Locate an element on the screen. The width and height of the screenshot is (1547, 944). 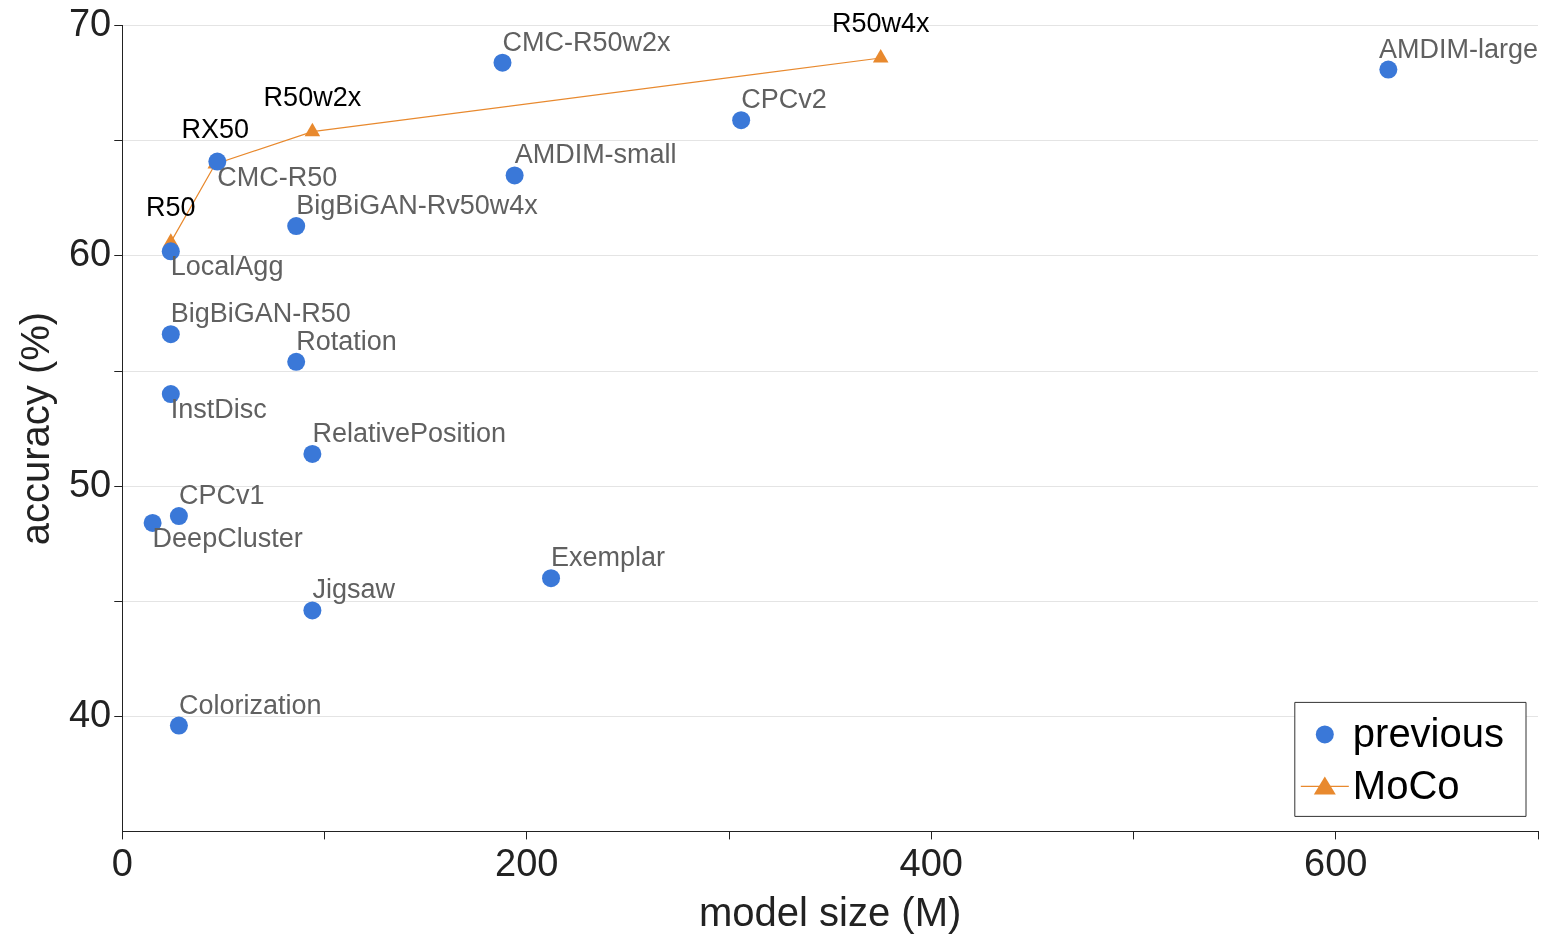
x-tick-label: 200 is located at coordinates (527, 862).